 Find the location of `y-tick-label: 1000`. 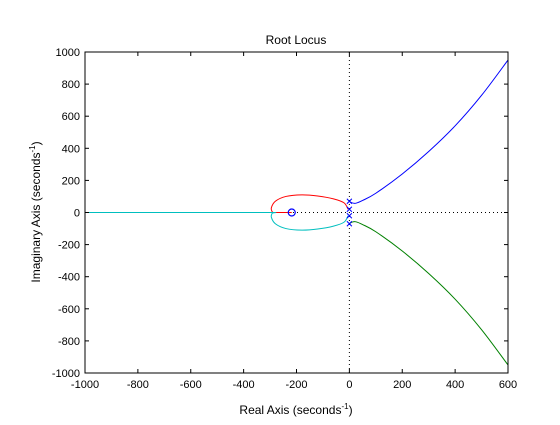

y-tick-label: 1000 is located at coordinates (68, 53).